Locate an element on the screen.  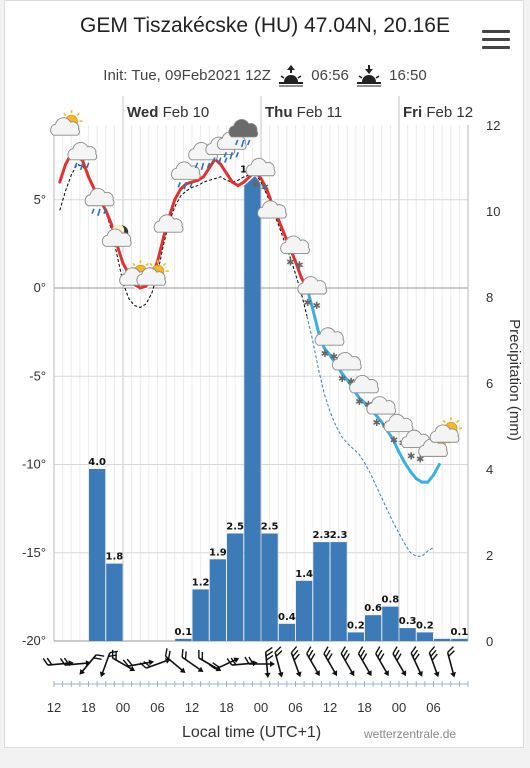
temp-tick-label: 5° is located at coordinates (40, 199).